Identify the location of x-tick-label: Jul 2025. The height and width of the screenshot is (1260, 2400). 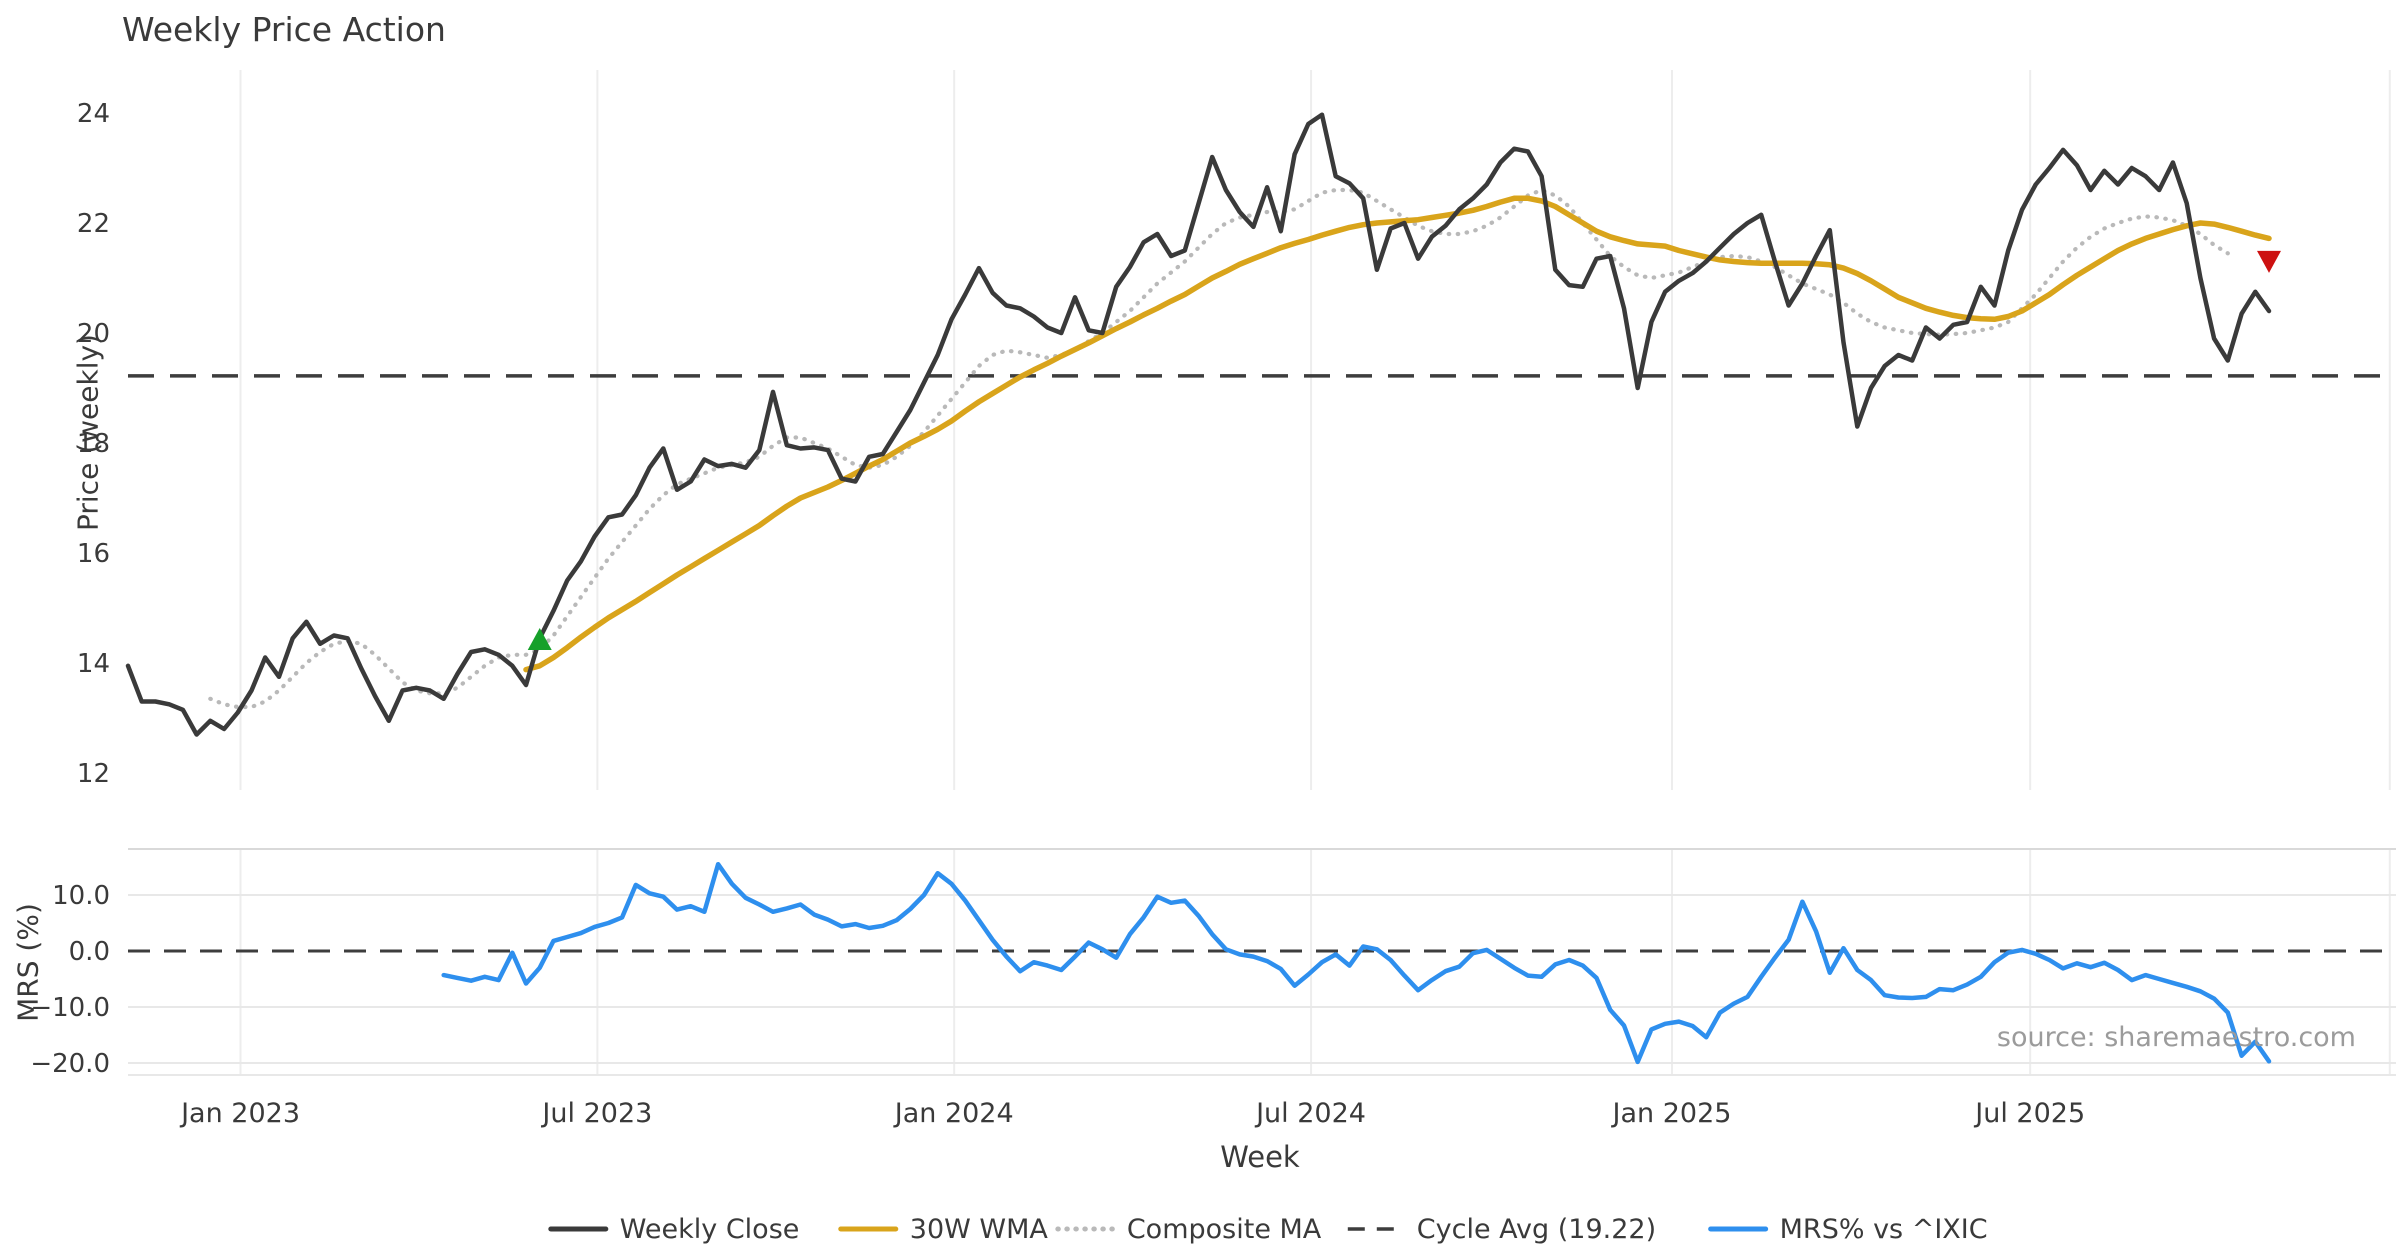
(2029, 1113).